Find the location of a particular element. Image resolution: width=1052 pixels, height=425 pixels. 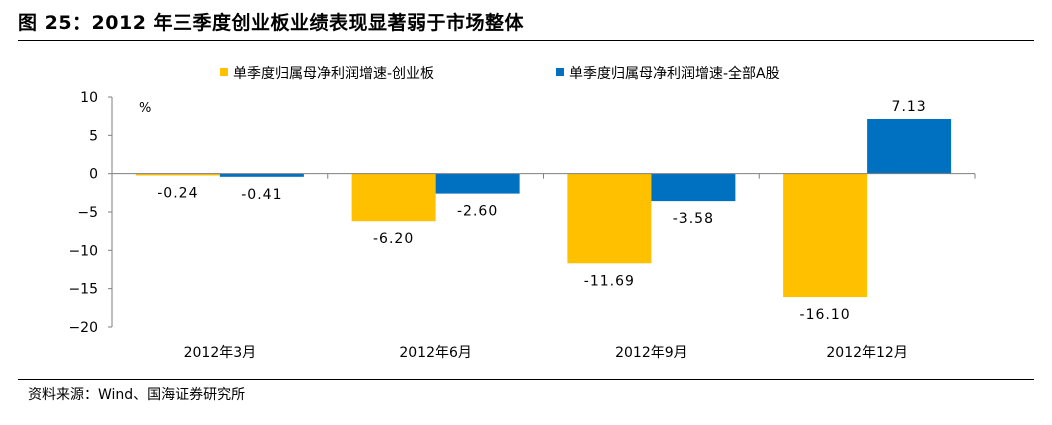

y-tick-label: −5 is located at coordinates (87, 213).